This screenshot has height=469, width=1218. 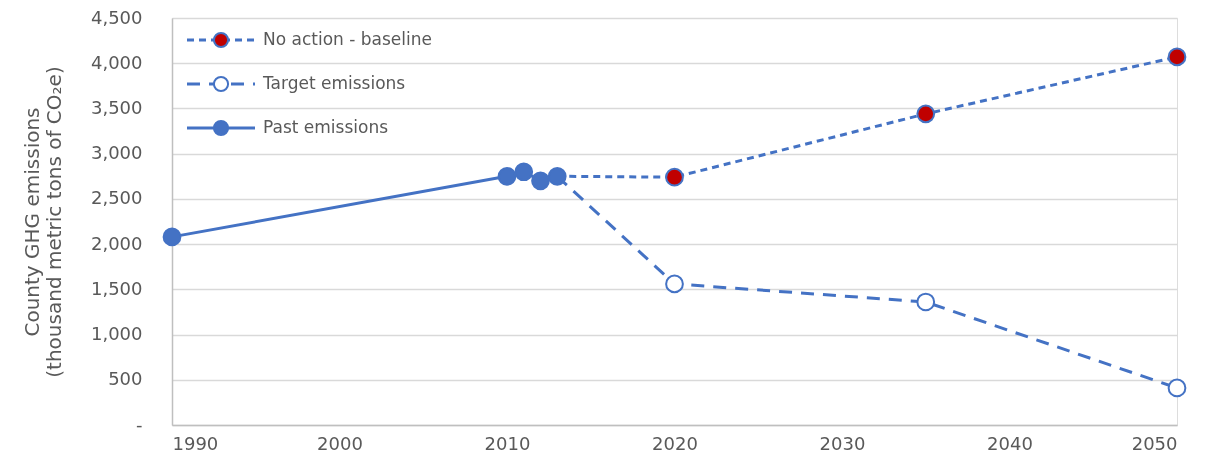 What do you see at coordinates (1010, 443) in the screenshot?
I see `x-tick-label: 2040` at bounding box center [1010, 443].